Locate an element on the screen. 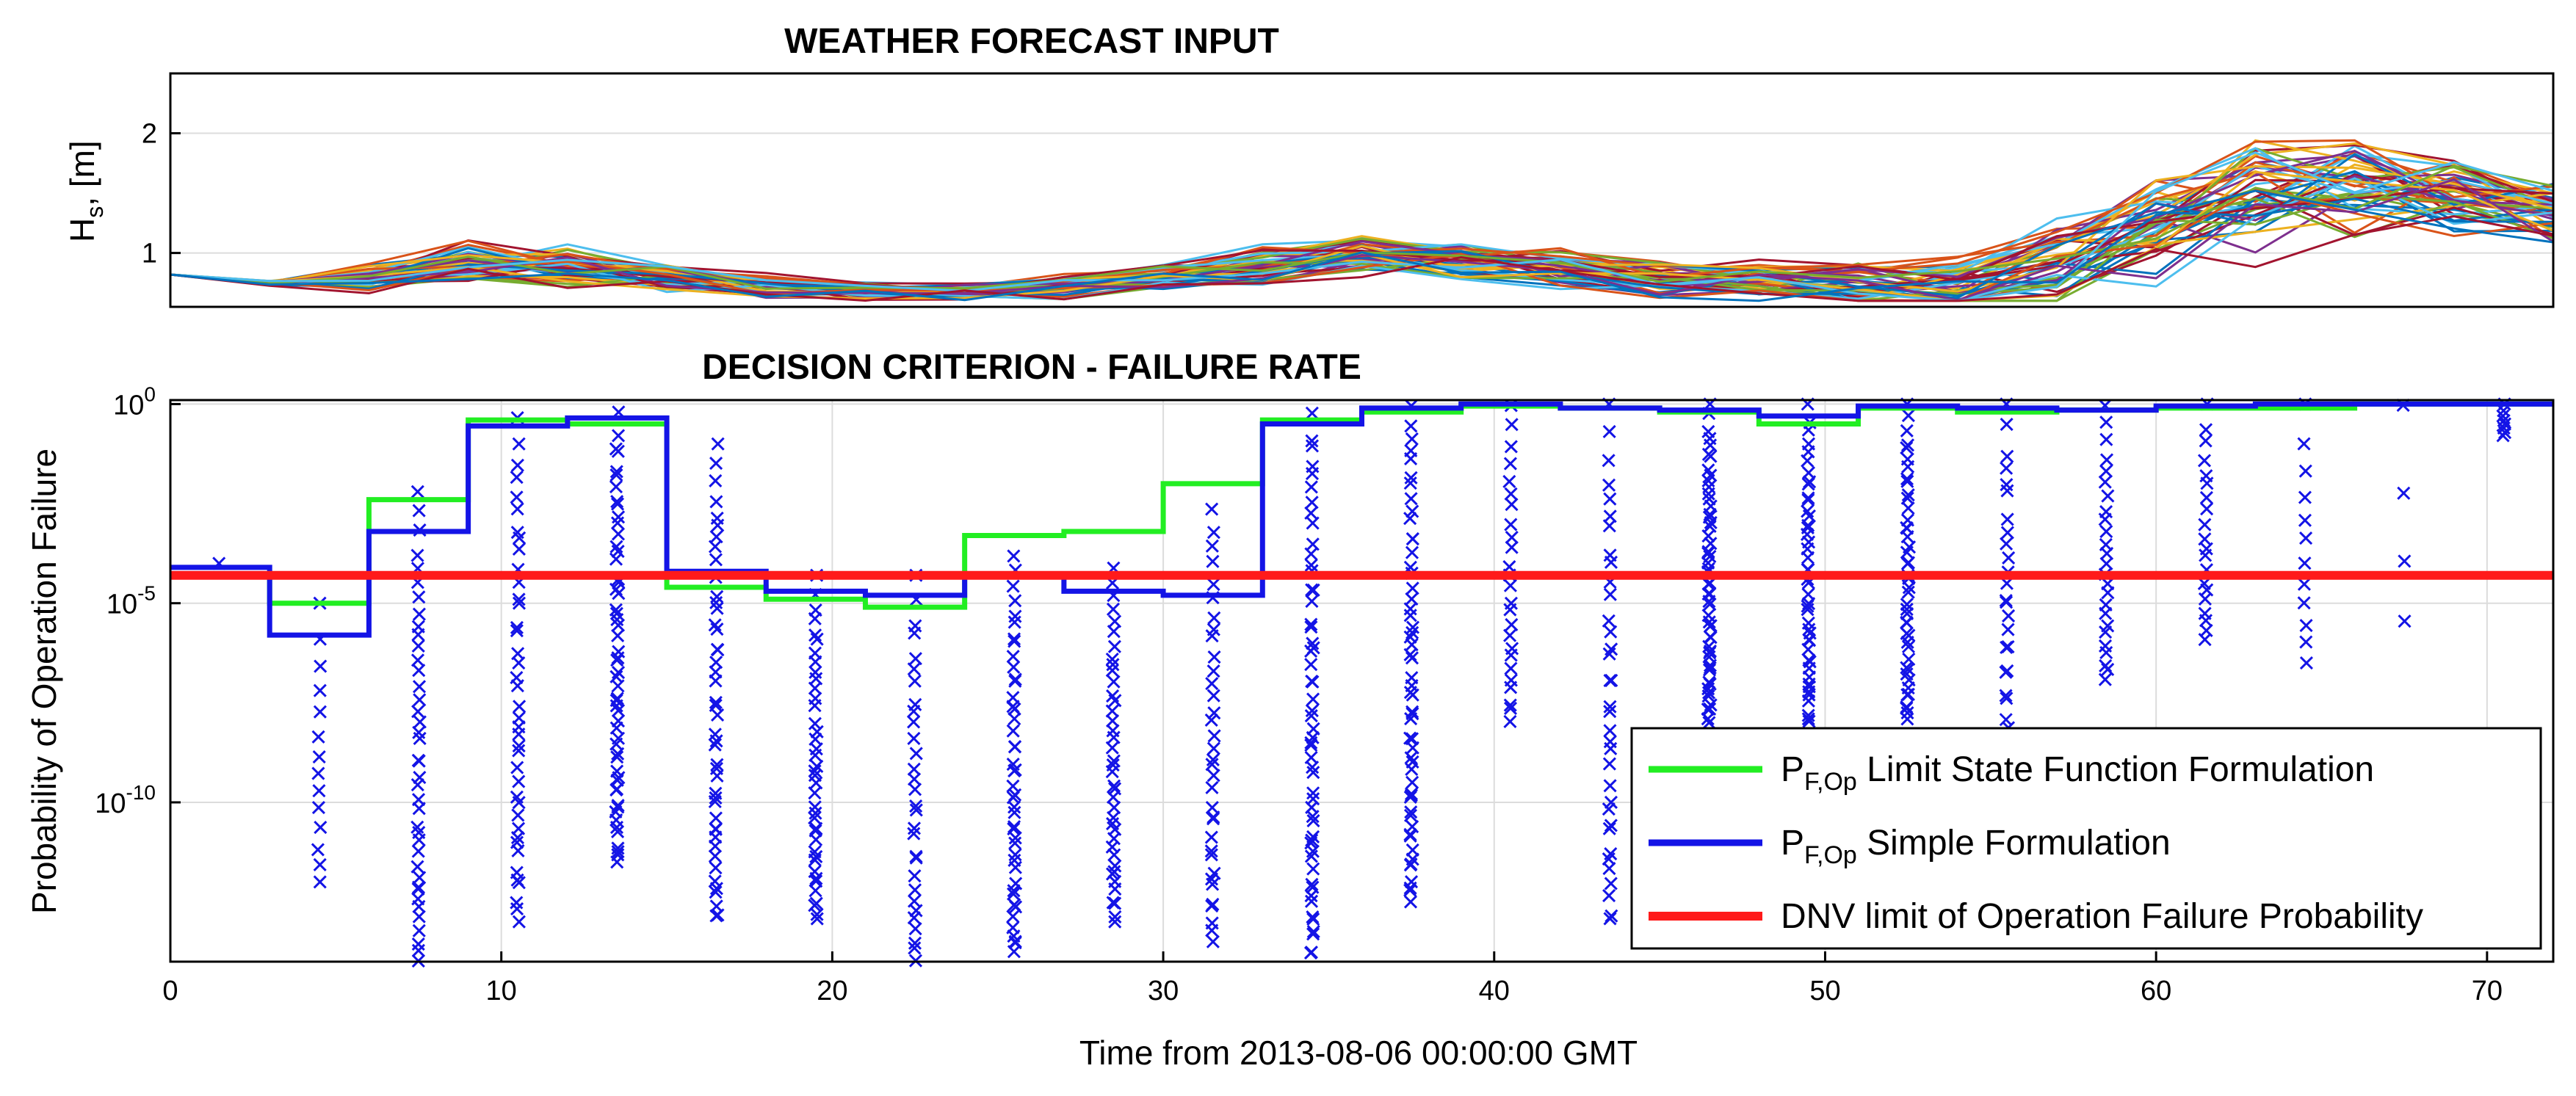 The image size is (2576, 1096). failure-xtick-label: 10 is located at coordinates (501, 991).